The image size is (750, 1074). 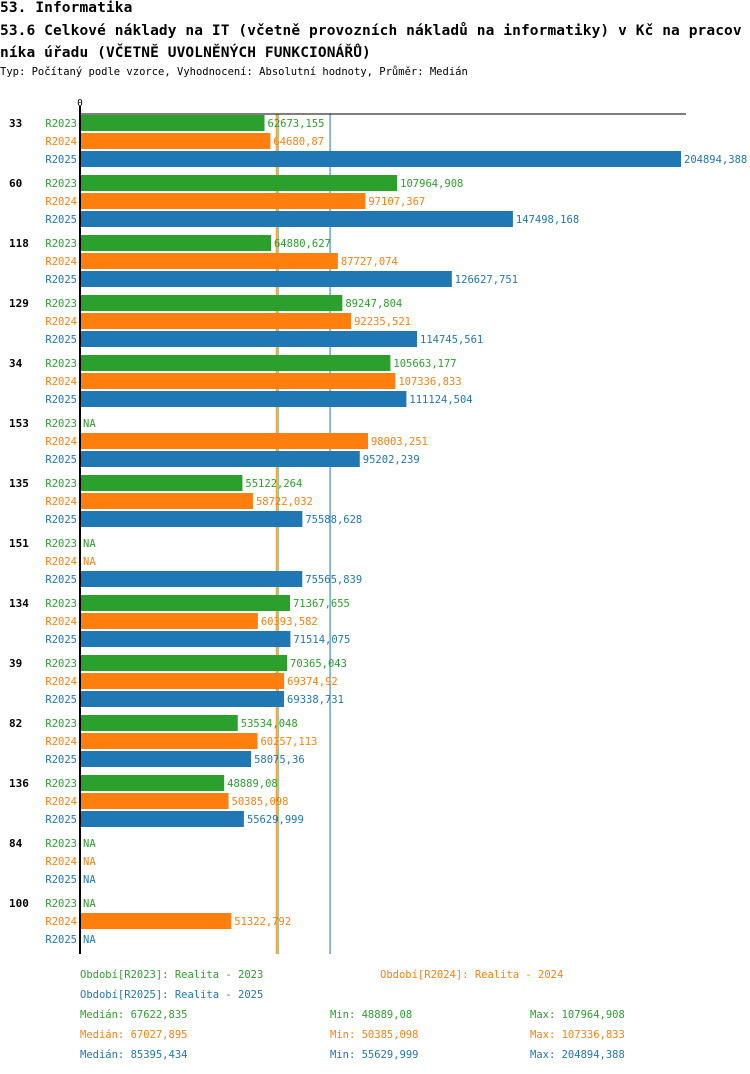 I want to click on category-label: 153, so click(x=19, y=423).